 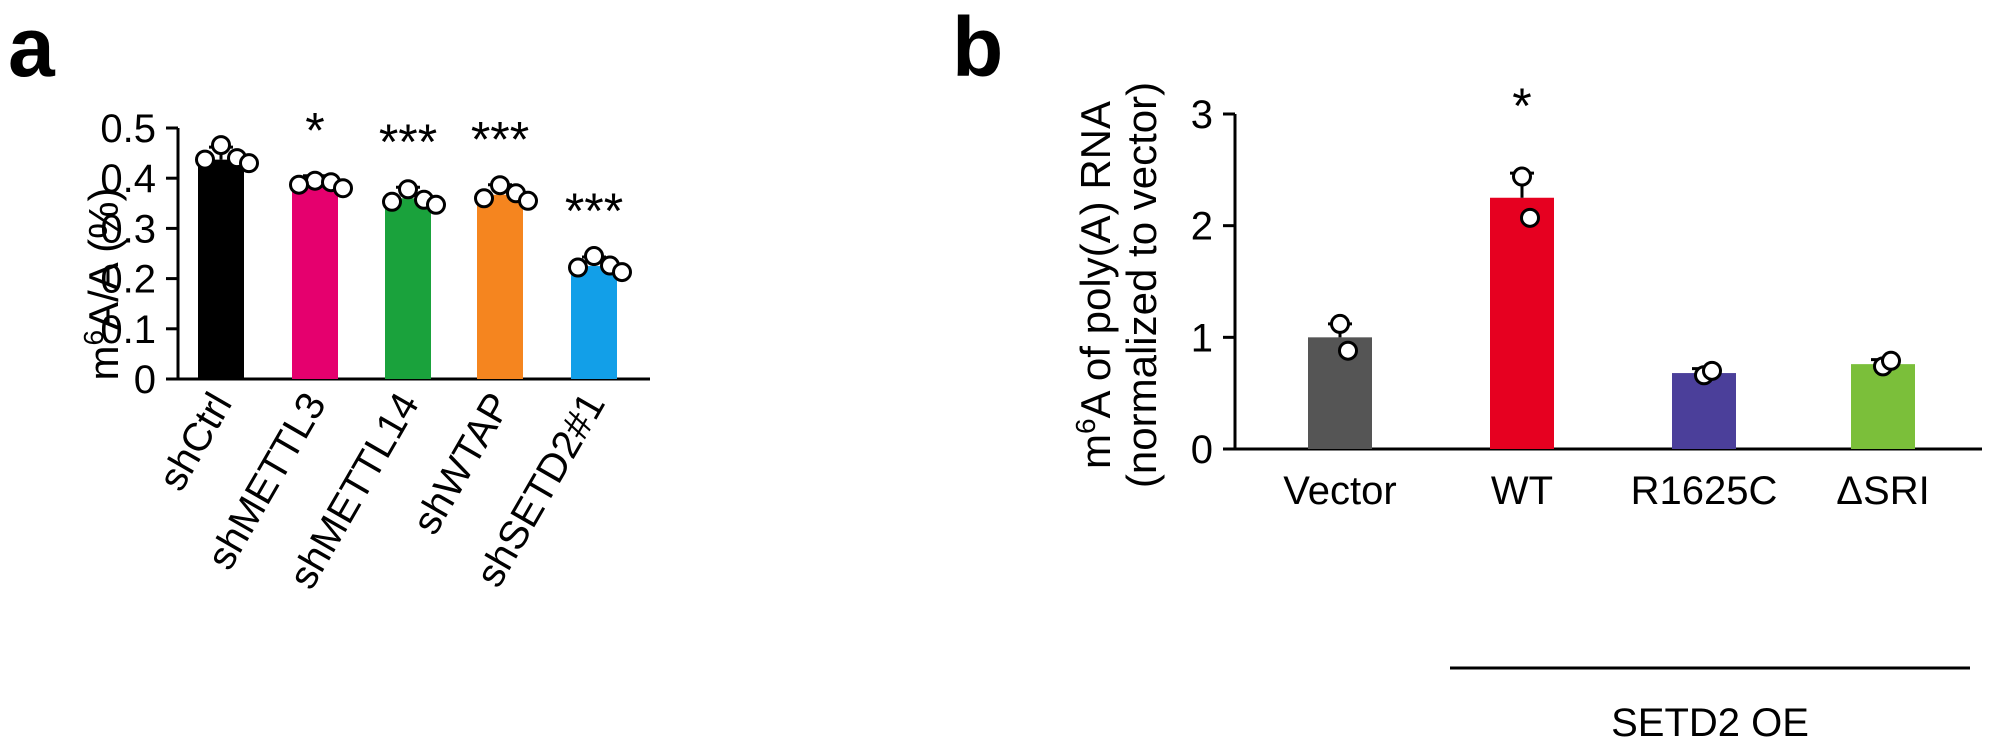 What do you see at coordinates (1710, 723) in the screenshot?
I see `panel-b-group-label: SETD2 OE` at bounding box center [1710, 723].